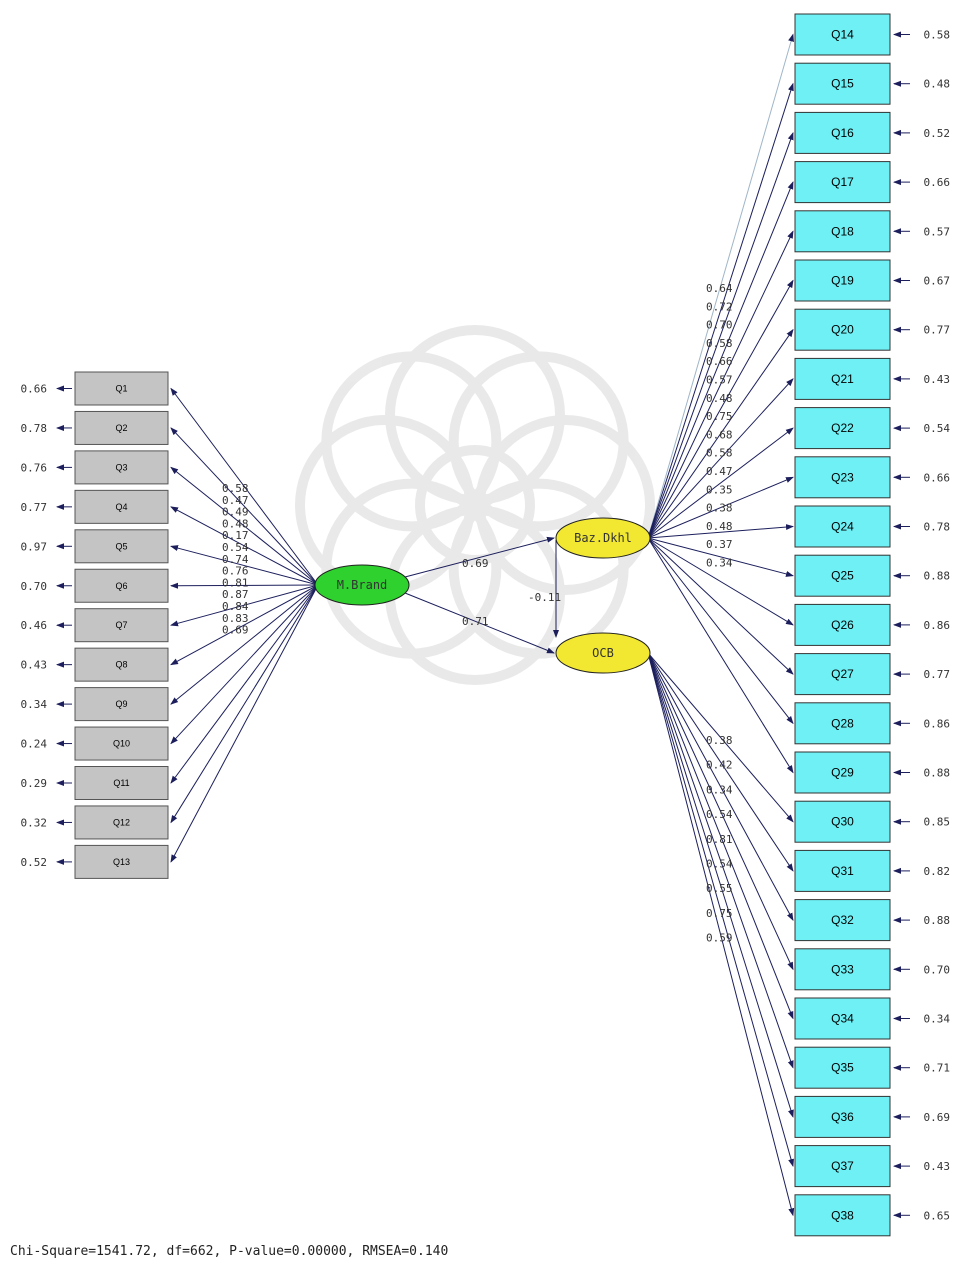  I want to click on indicator-label-q36: Q36, so click(842, 1117).